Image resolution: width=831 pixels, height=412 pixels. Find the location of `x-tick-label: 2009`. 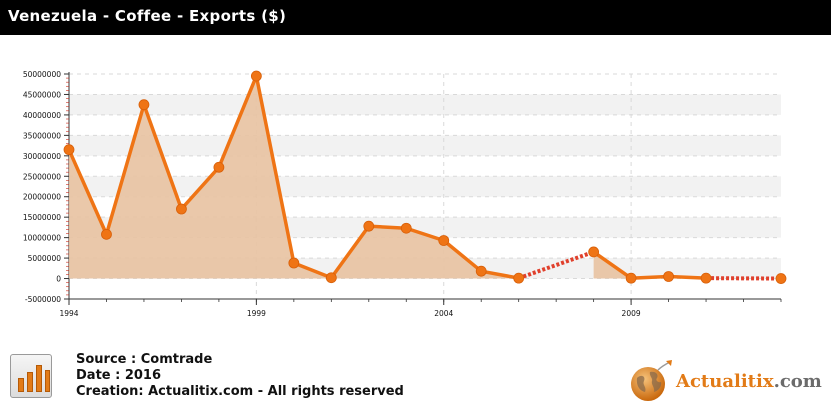

x-tick-label: 2009 is located at coordinates (631, 313).